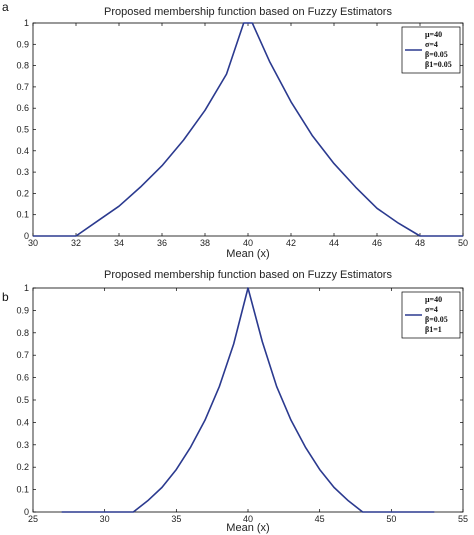 Image resolution: width=474 pixels, height=535 pixels. I want to click on x-tick-label: 25, so click(33, 519).